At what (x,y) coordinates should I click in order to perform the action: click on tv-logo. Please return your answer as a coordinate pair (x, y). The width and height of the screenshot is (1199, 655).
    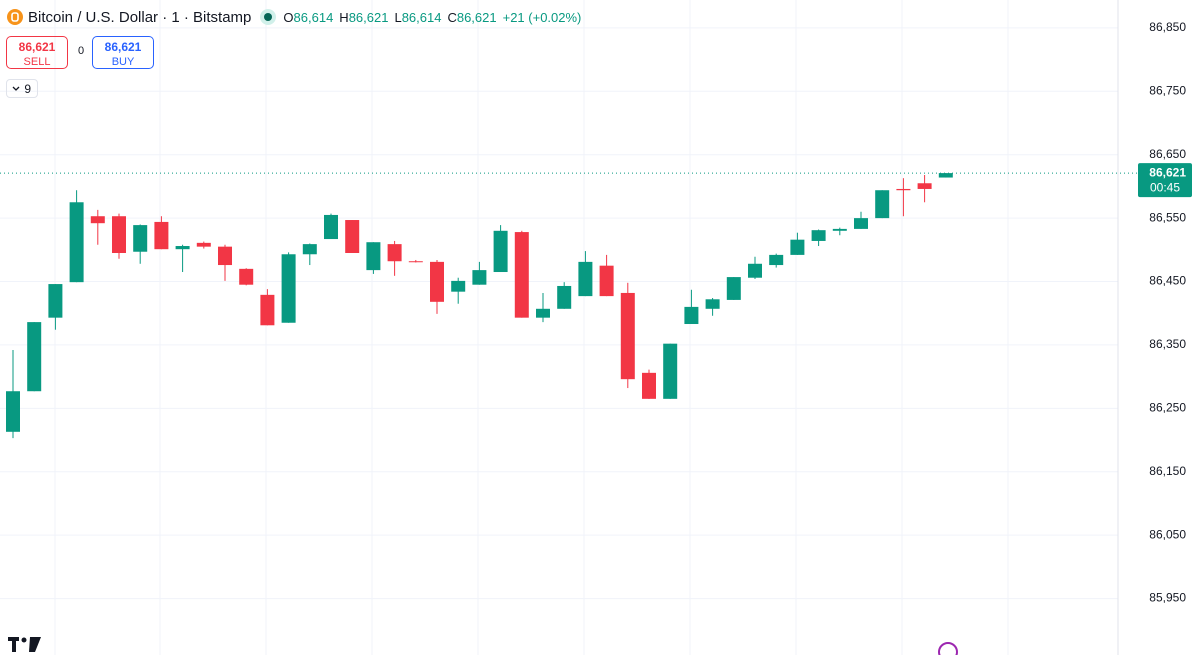
    Looking at the image, I should click on (24, 644).